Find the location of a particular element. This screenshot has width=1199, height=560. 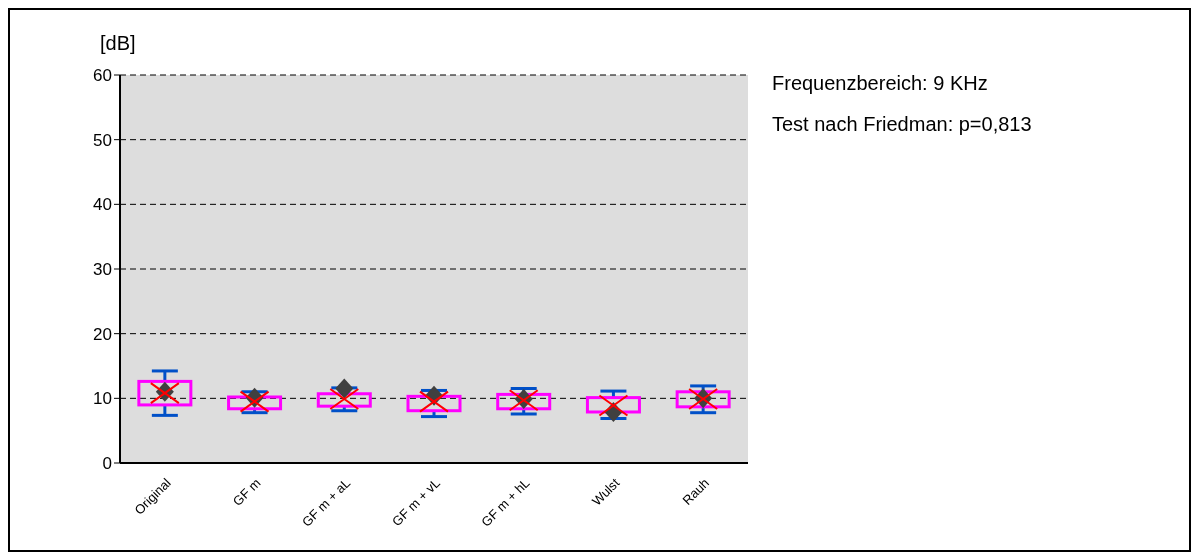

x-tick-label: GF m + aL is located at coordinates (326, 502).